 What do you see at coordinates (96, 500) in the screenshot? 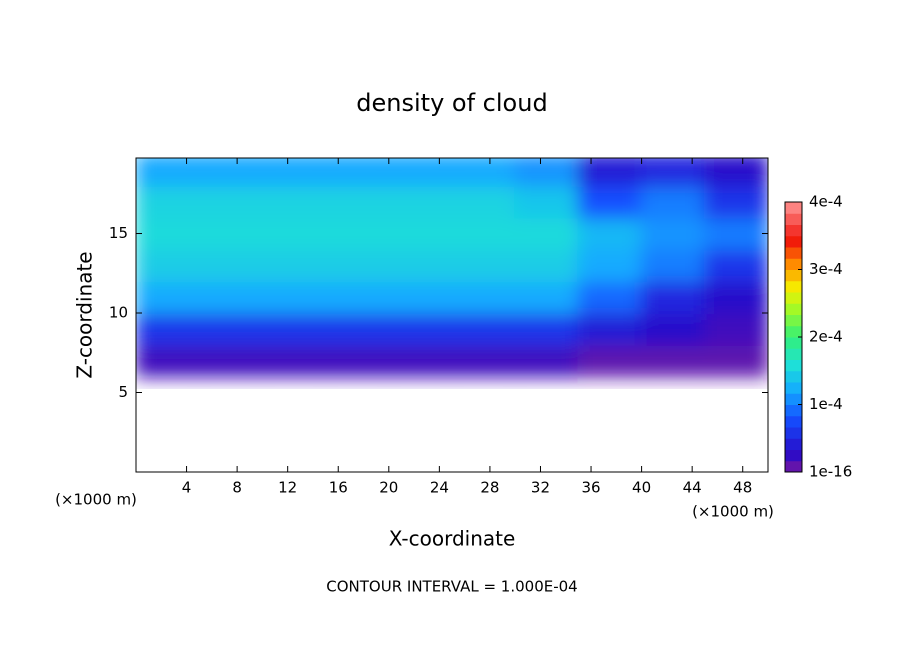
I see `y-unit: (×1000 m)` at bounding box center [96, 500].